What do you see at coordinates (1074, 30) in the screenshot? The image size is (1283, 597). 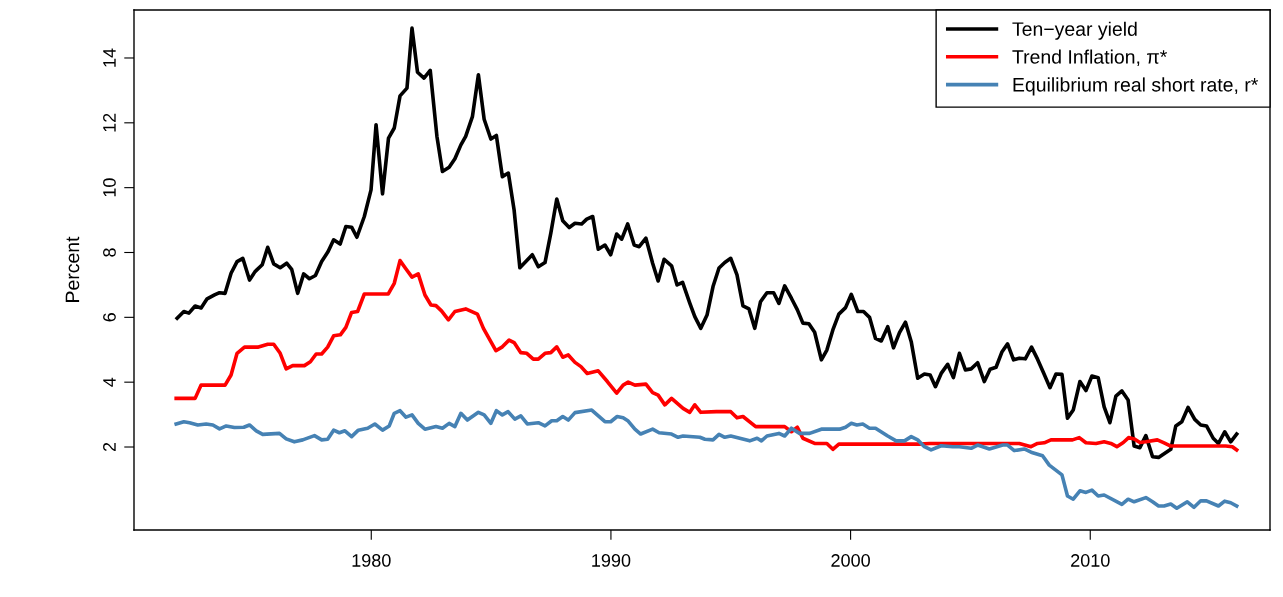 I see `legend-label: Ten−year yield` at bounding box center [1074, 30].